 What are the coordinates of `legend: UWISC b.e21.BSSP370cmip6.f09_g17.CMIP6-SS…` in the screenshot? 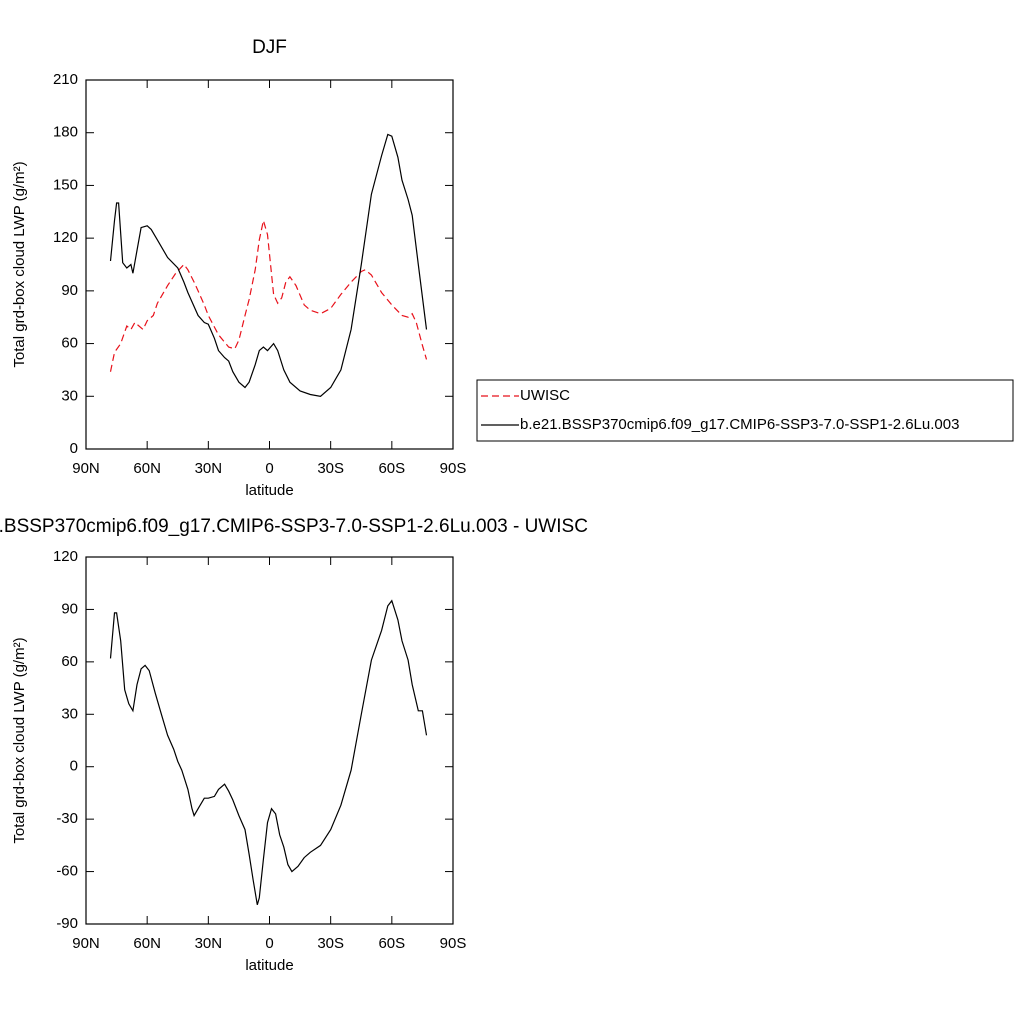 It's located at (745, 410).